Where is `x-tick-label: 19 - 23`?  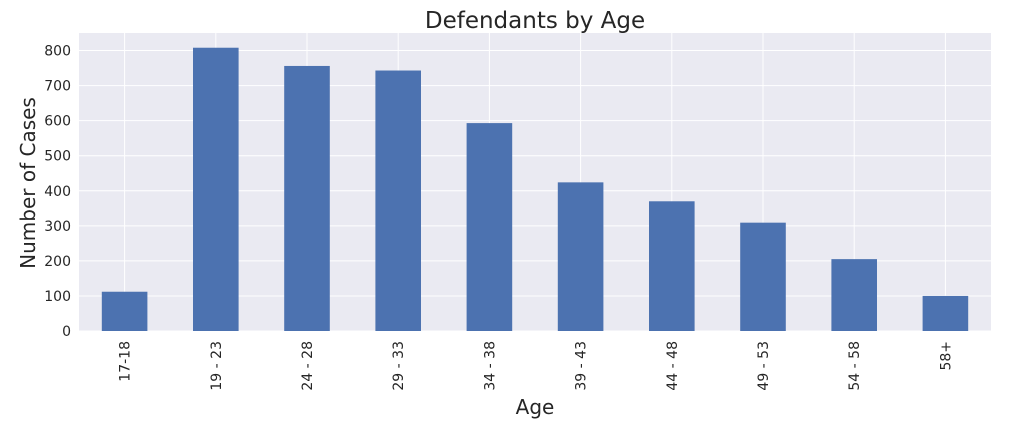
x-tick-label: 19 - 23 is located at coordinates (217, 366).